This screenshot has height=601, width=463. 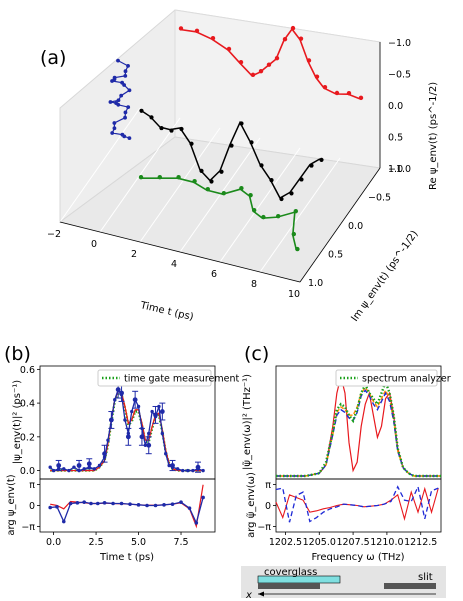 I want to click on re-tick-label: 0.0, so click(x=395, y=106).